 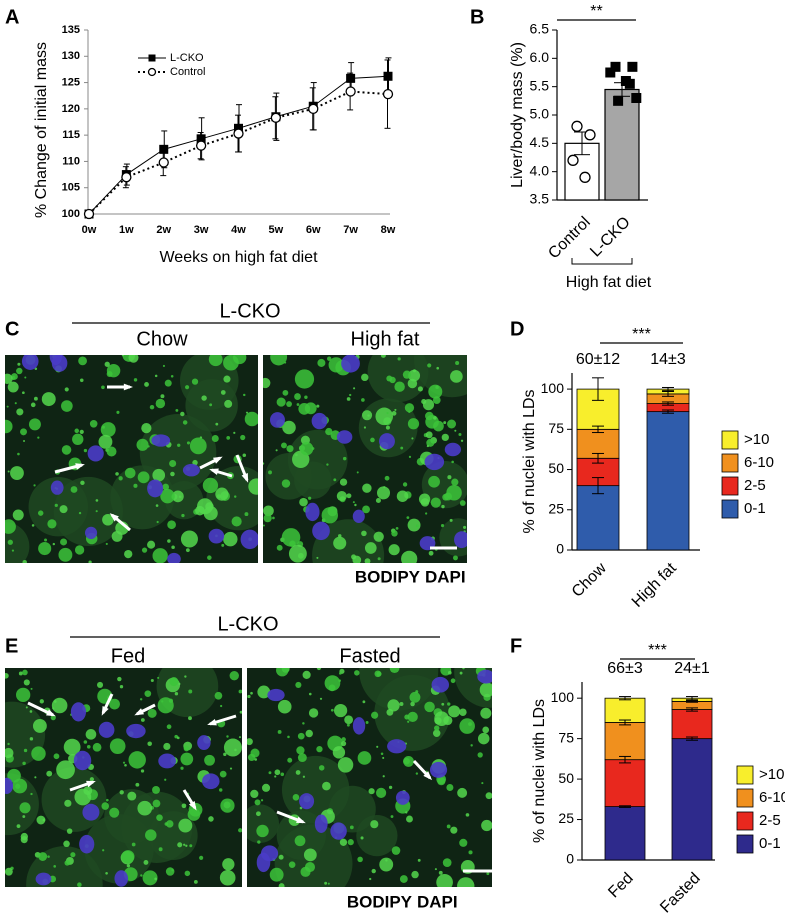 What do you see at coordinates (131, 459) in the screenshot?
I see `micrograph-content` at bounding box center [131, 459].